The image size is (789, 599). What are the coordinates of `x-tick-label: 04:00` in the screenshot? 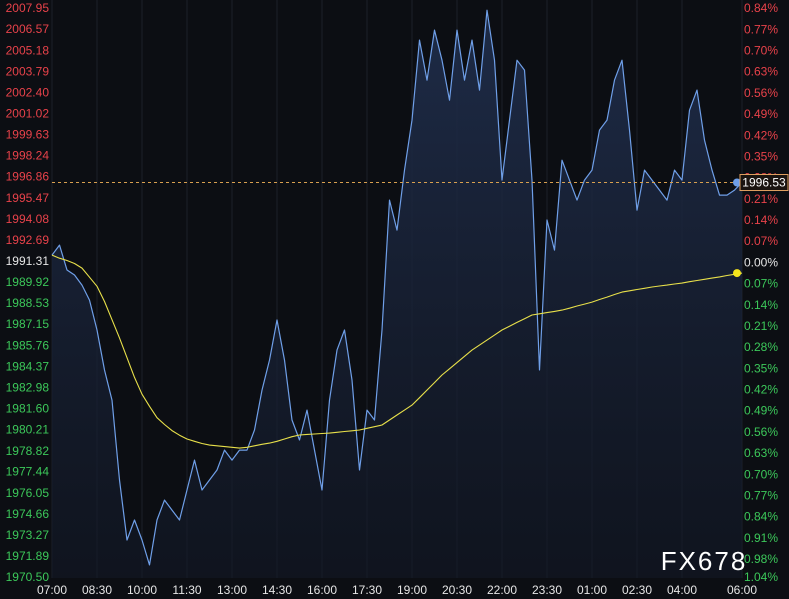 It's located at (682, 590).